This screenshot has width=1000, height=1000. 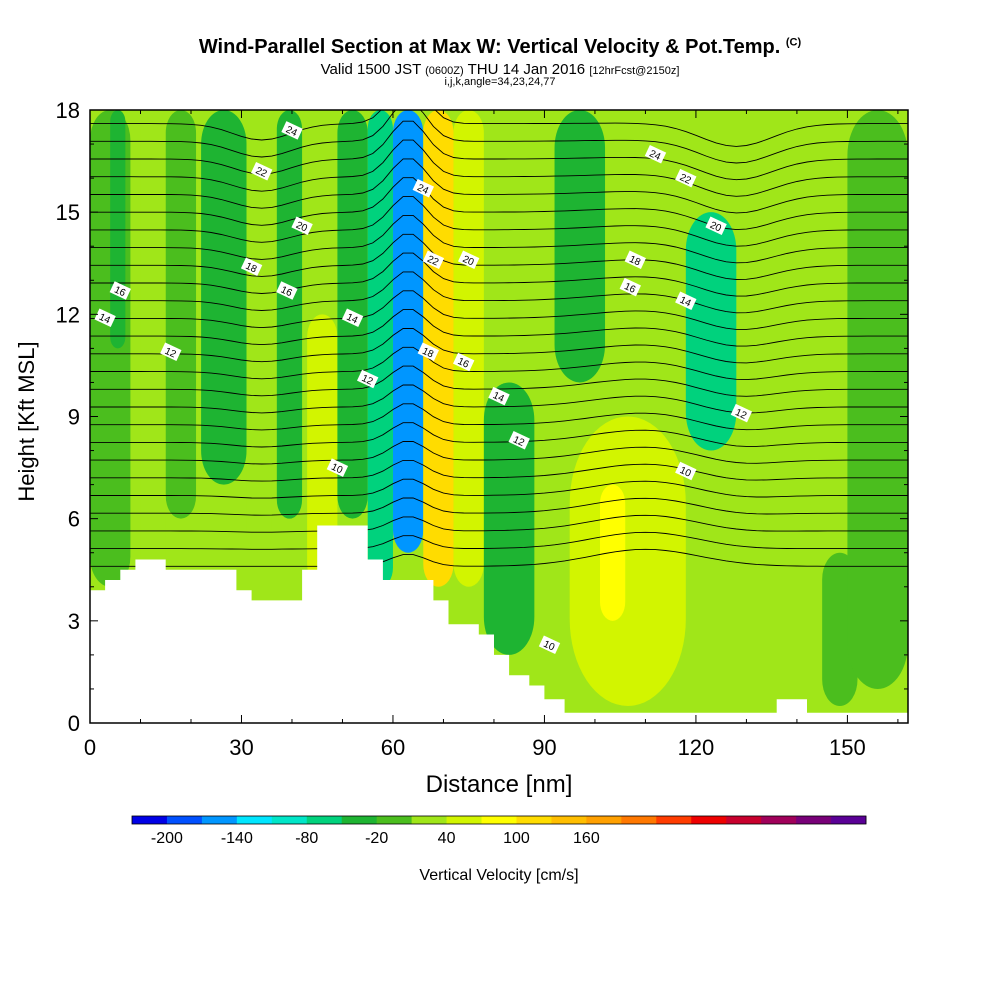 I want to click on copyright-mark: (C), so click(x=793, y=42).